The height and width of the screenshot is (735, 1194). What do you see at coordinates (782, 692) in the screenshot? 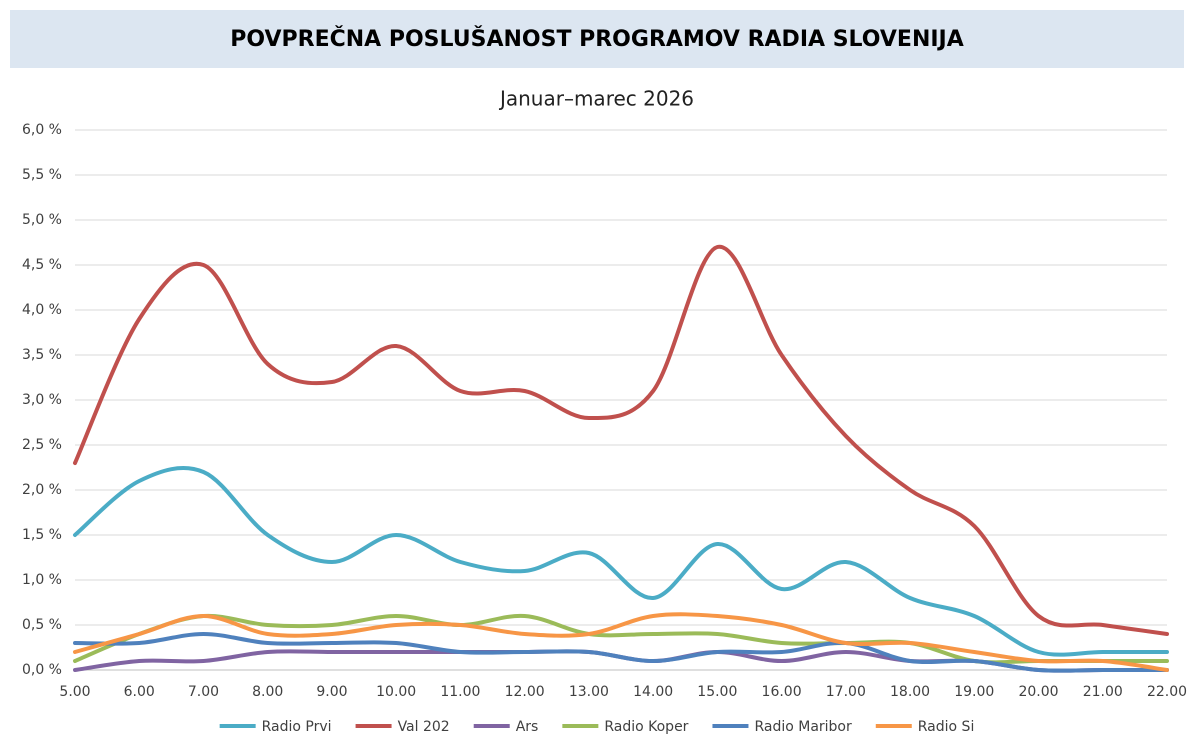
I see `x-tick-label: 16.00` at bounding box center [782, 692].